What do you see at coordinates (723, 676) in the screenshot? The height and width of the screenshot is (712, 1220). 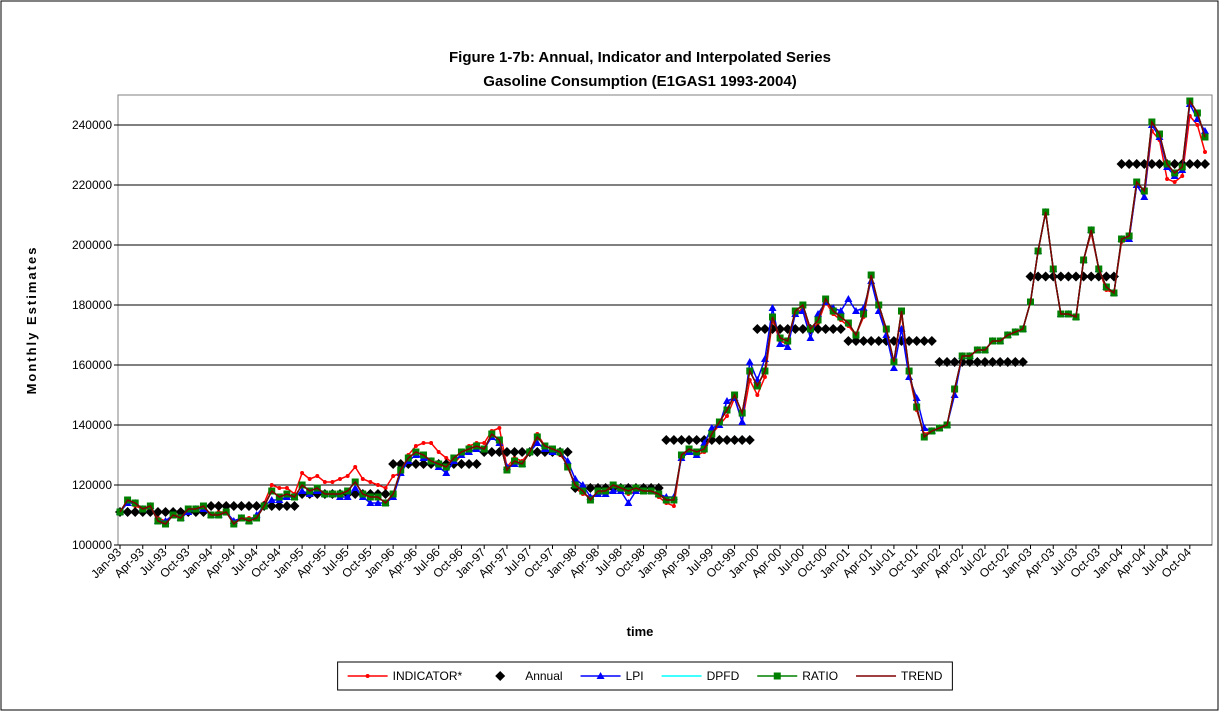 I see `legend-label: DPFD` at bounding box center [723, 676].